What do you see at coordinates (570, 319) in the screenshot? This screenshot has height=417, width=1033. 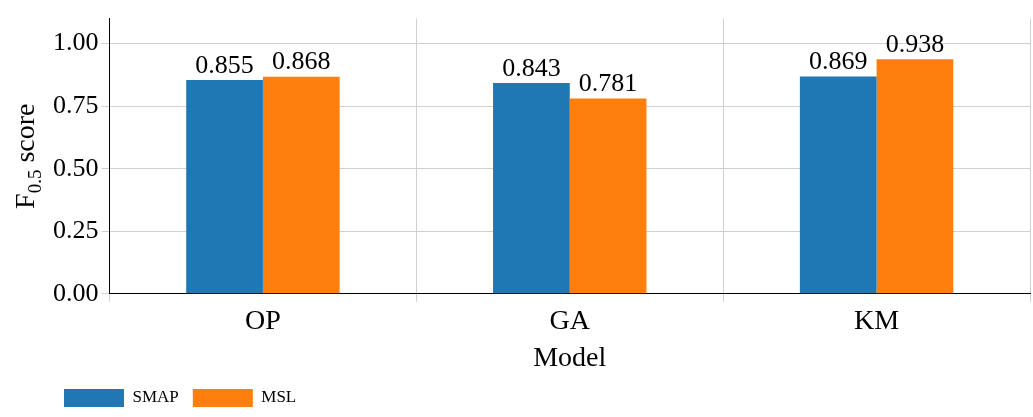 I see `x-tick-label: GA` at bounding box center [570, 319].